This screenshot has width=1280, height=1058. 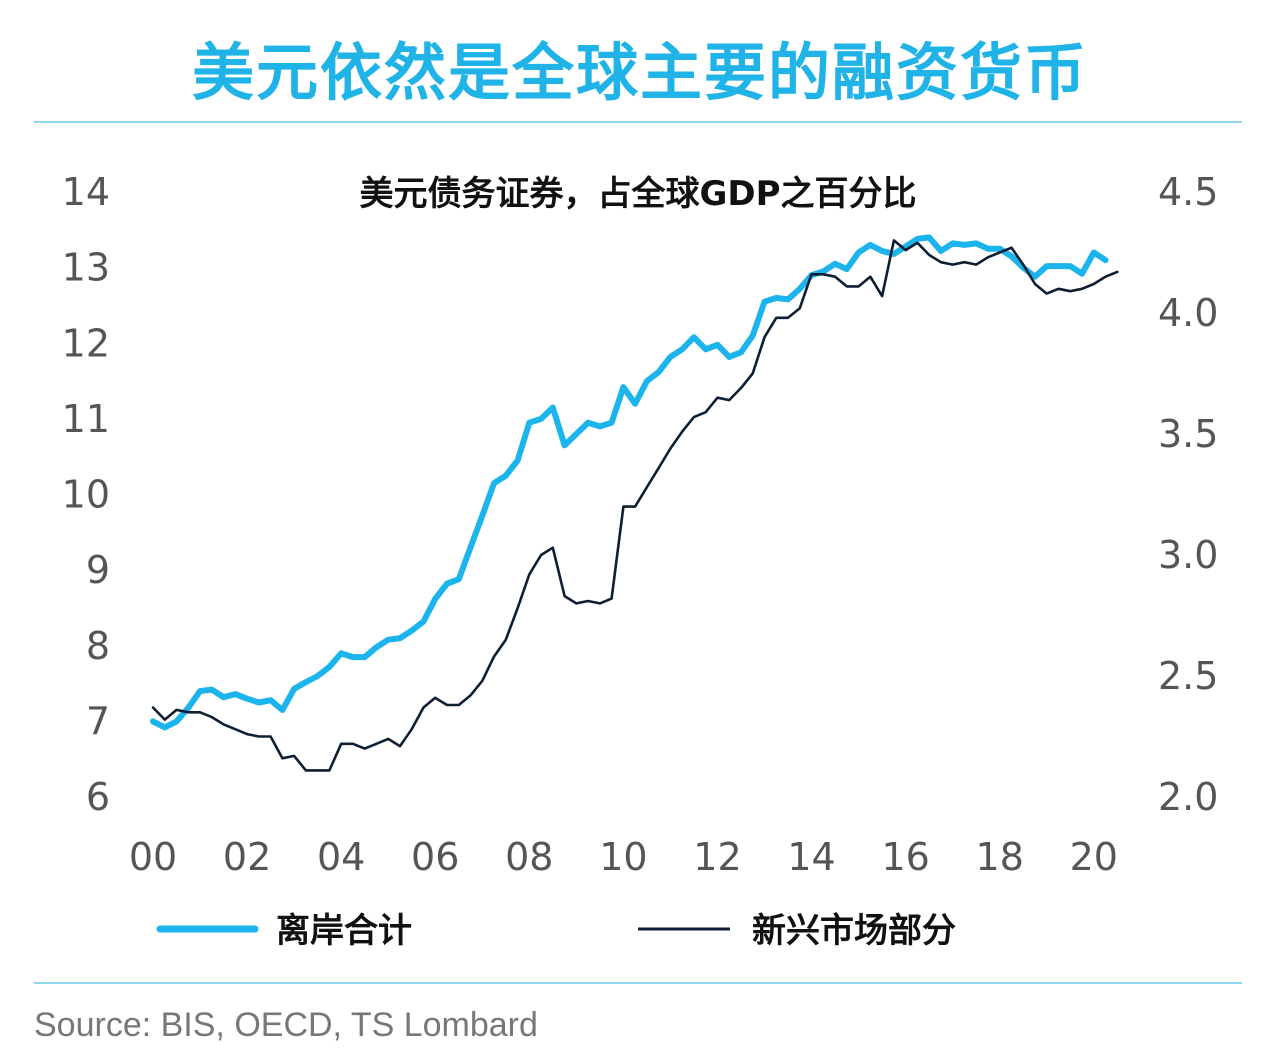 What do you see at coordinates (639, 72) in the screenshot?
I see `chart-headline: 美元依然是全球主要的融资货币` at bounding box center [639, 72].